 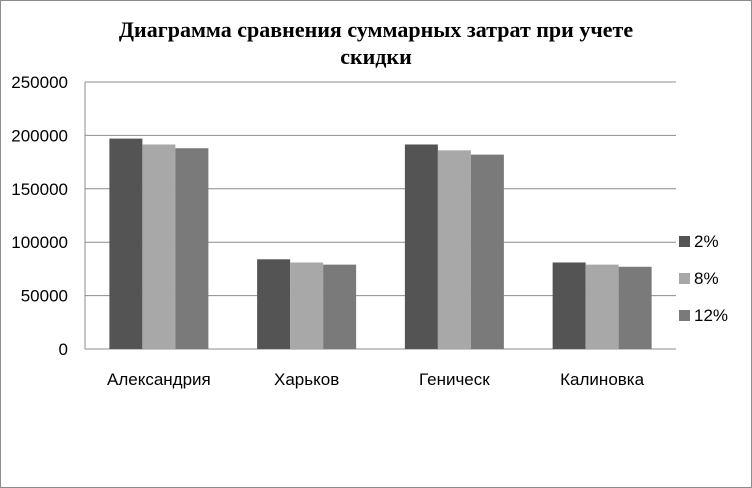 I want to click on y-tick-label: 100000, so click(x=39, y=242).